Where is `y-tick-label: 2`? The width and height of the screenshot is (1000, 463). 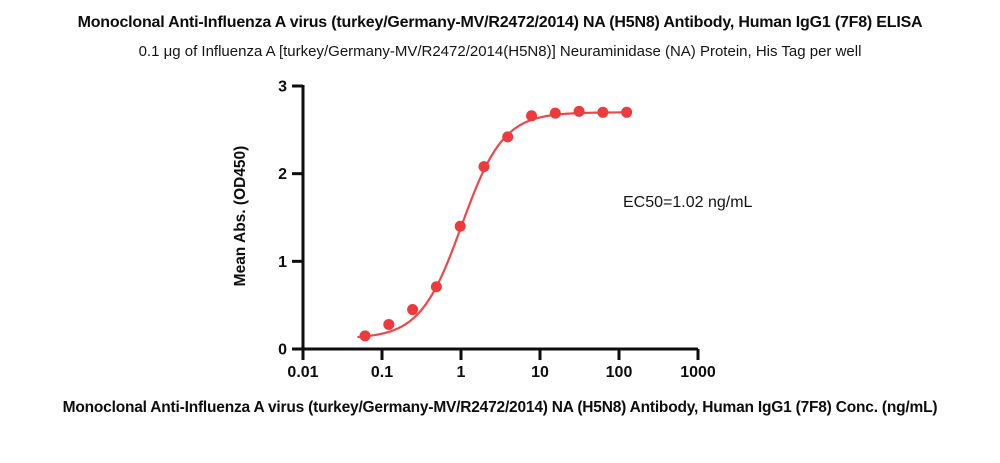 y-tick-label: 2 is located at coordinates (282, 174).